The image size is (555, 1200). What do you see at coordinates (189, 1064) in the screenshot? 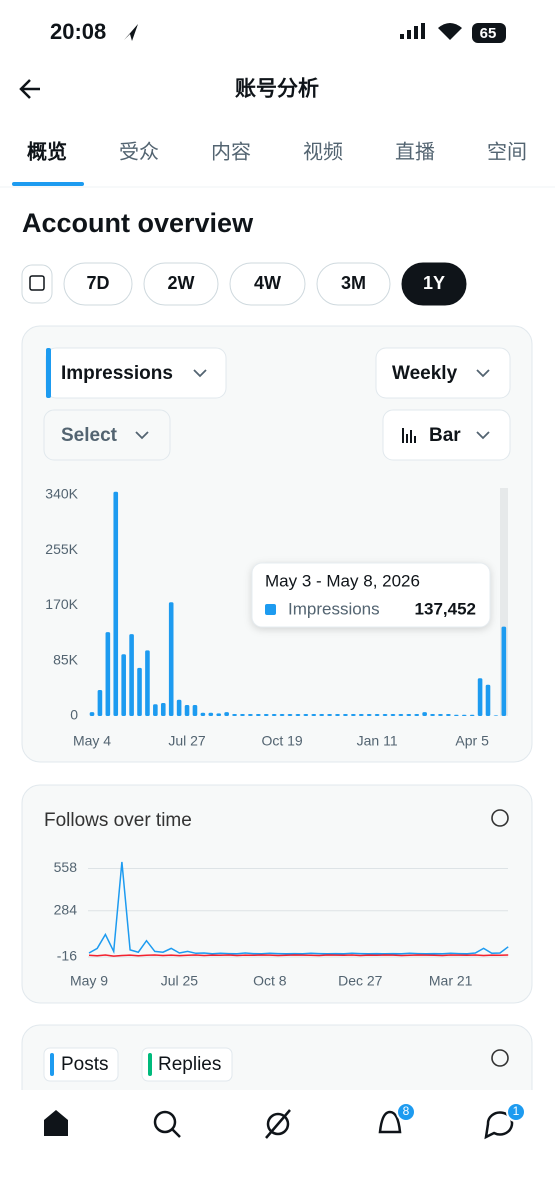
I see `chip-label: Replies` at bounding box center [189, 1064].